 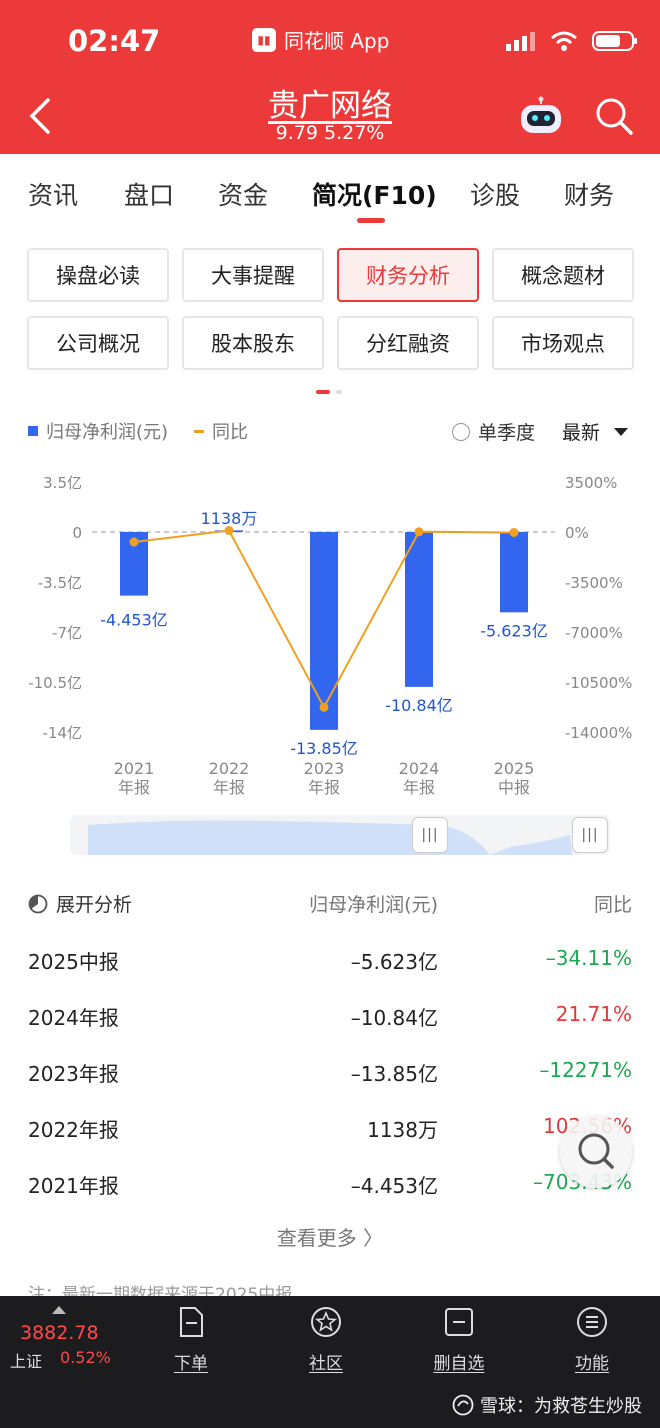 What do you see at coordinates (561, 1406) in the screenshot?
I see `watermark-text: 雪球：为救苍生炒股` at bounding box center [561, 1406].